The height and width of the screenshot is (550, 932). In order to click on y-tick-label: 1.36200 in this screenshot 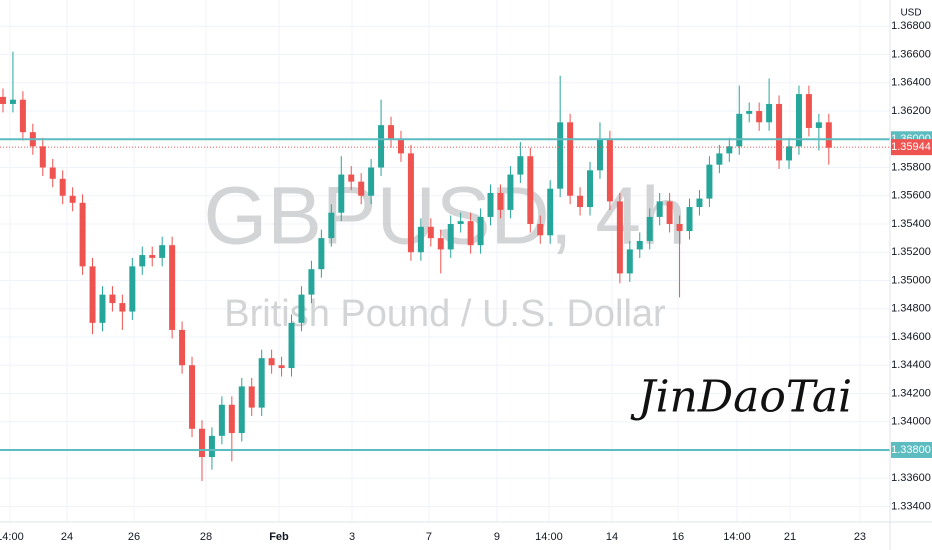, I will do `click(911, 111)`.